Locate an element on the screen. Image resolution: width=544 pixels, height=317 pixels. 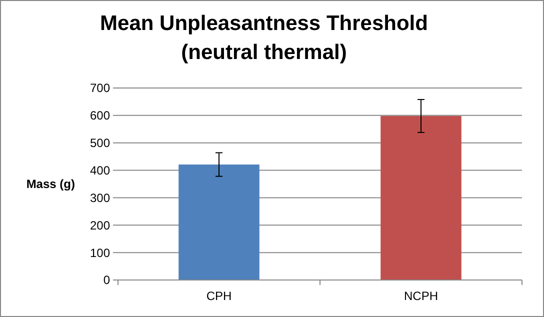
chart-title: Mean Unpleasantness Threshold (neutral thermal) is located at coordinates (264, 38).